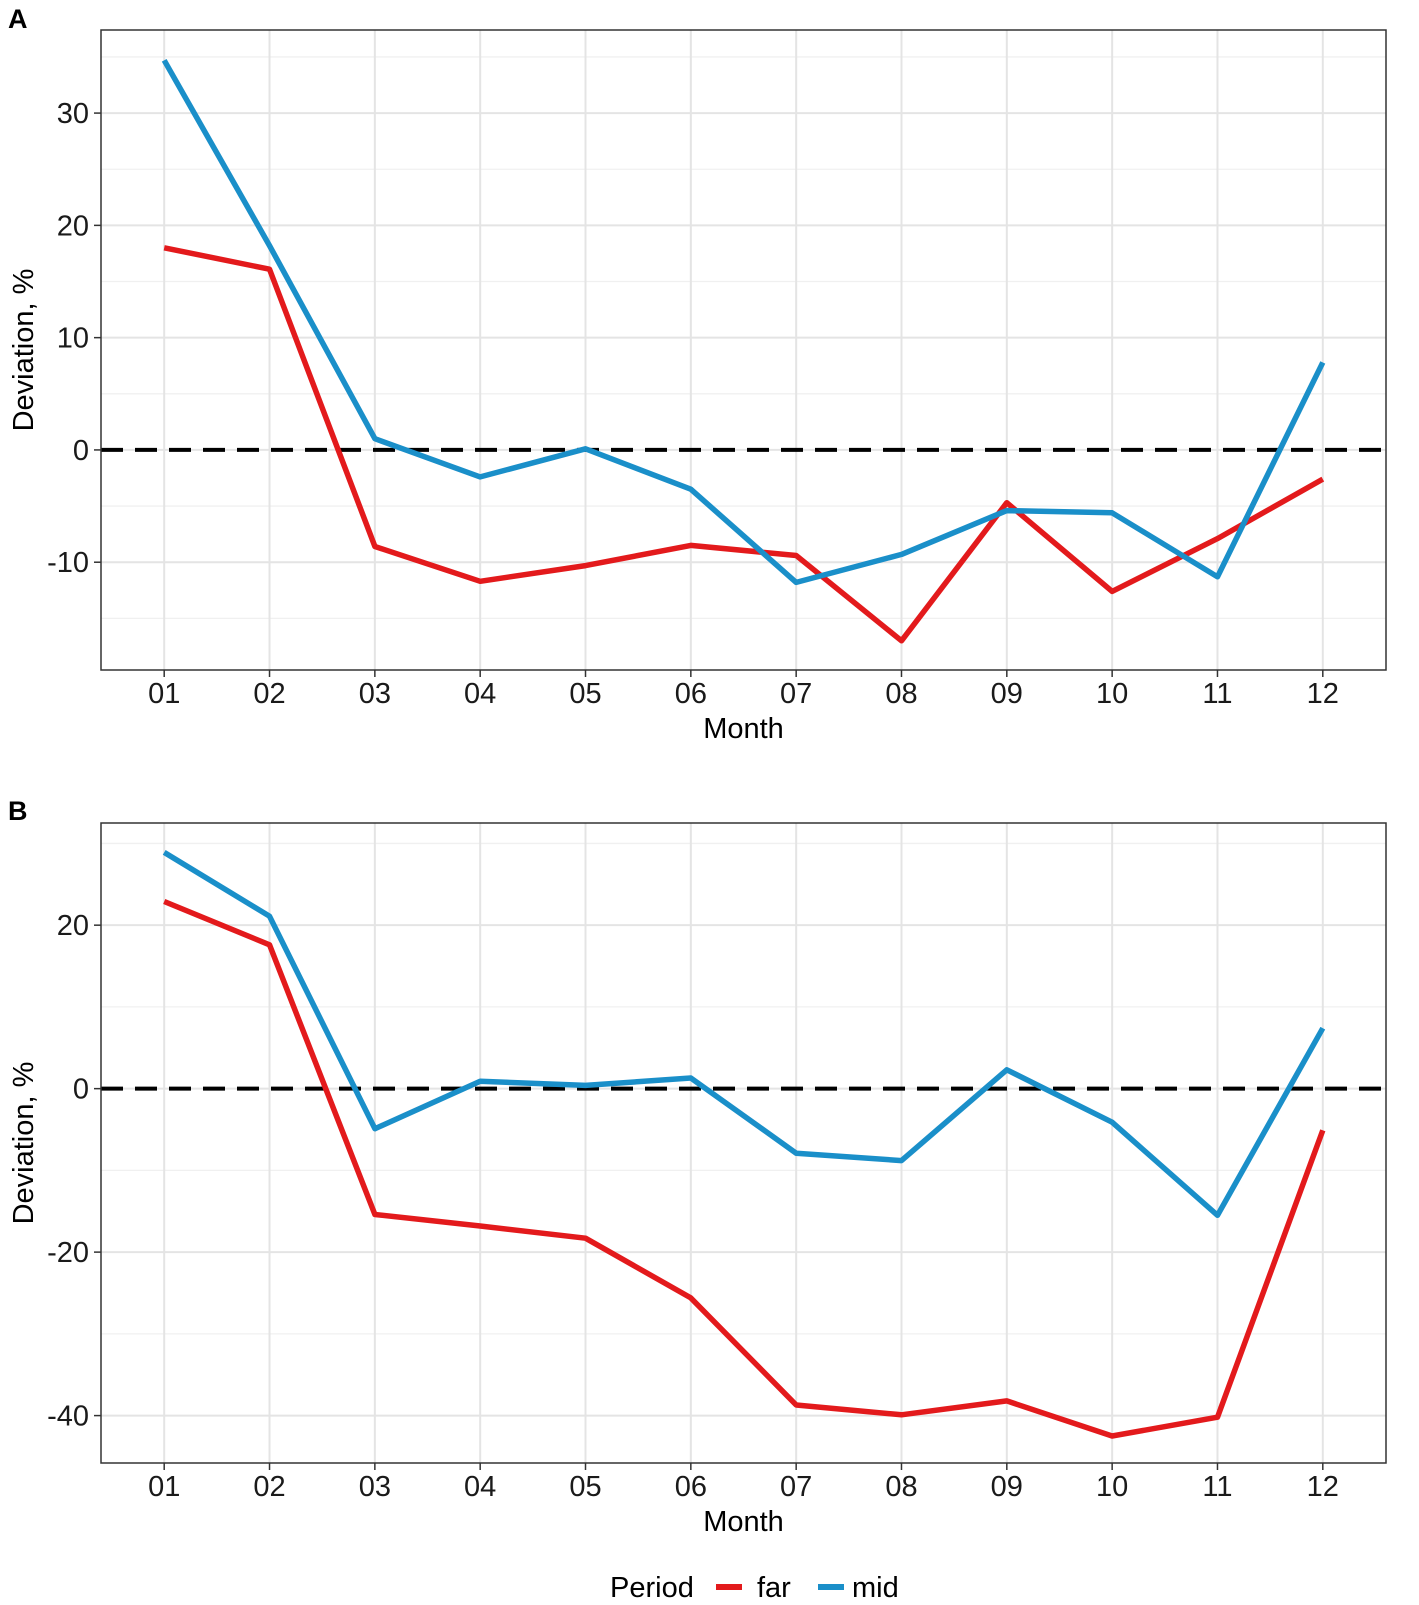 The width and height of the screenshot is (1419, 1605). Describe the element at coordinates (1007, 1487) in the screenshot. I see `panel-b-x-tick-label: 09` at that location.